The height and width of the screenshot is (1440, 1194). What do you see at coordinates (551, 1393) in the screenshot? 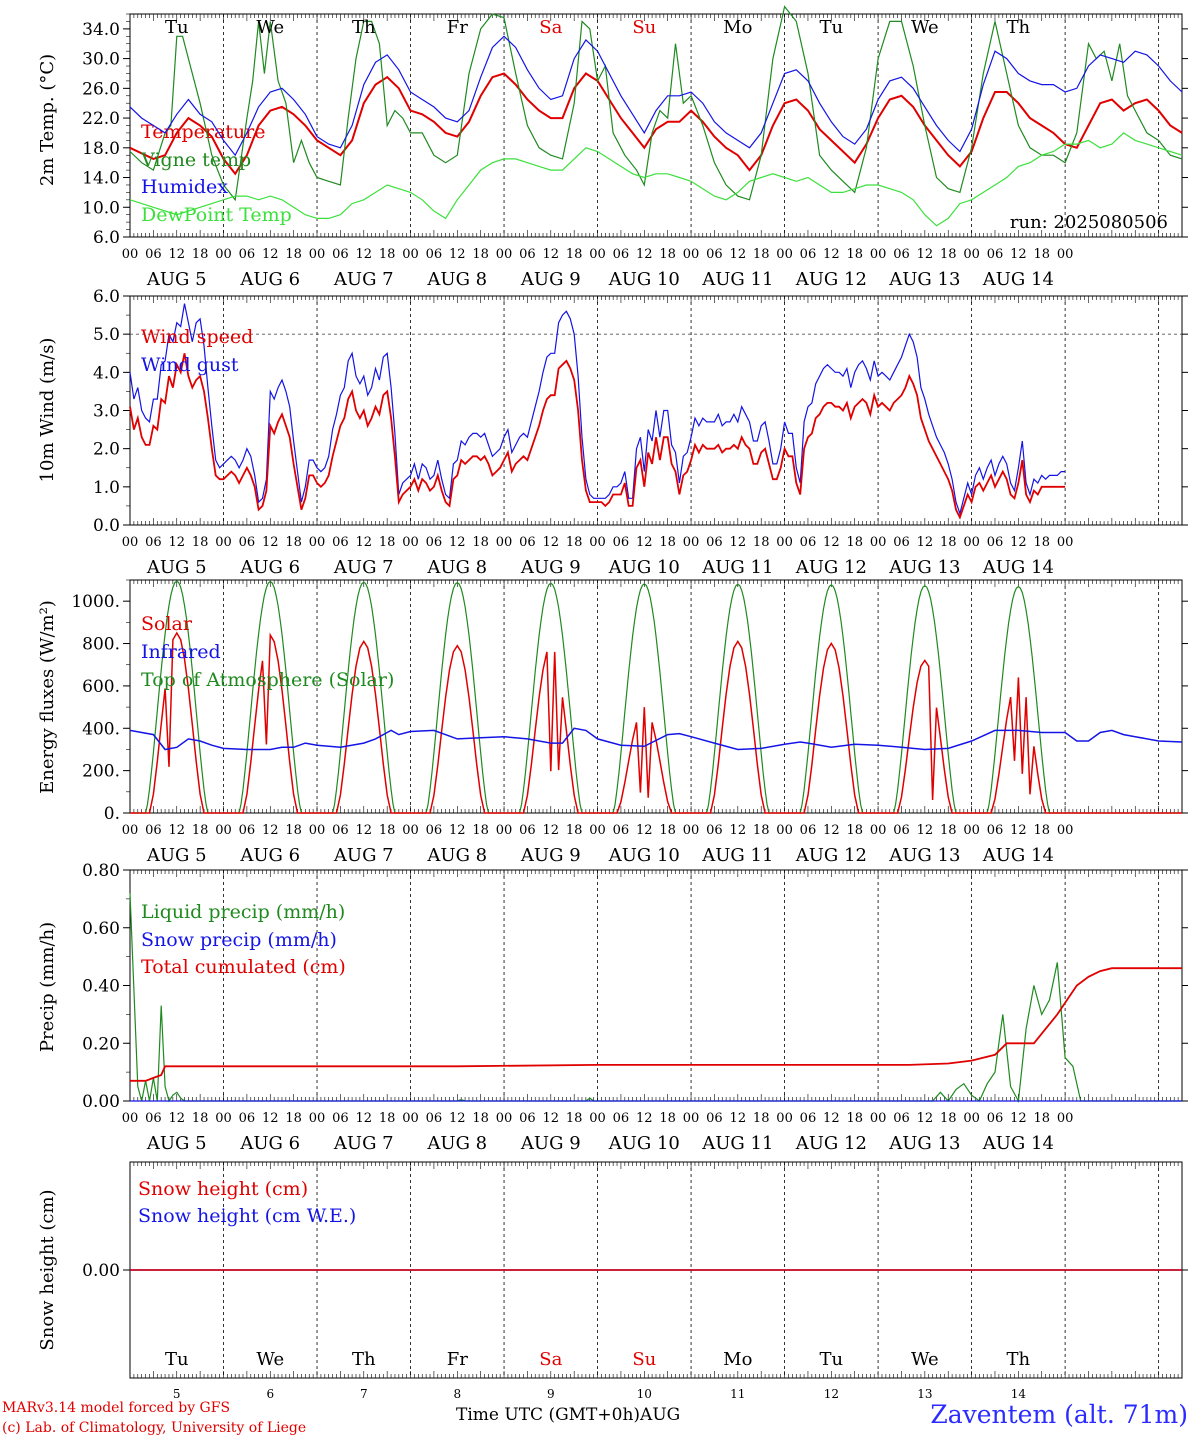
I see `day-number: 9` at bounding box center [551, 1393].